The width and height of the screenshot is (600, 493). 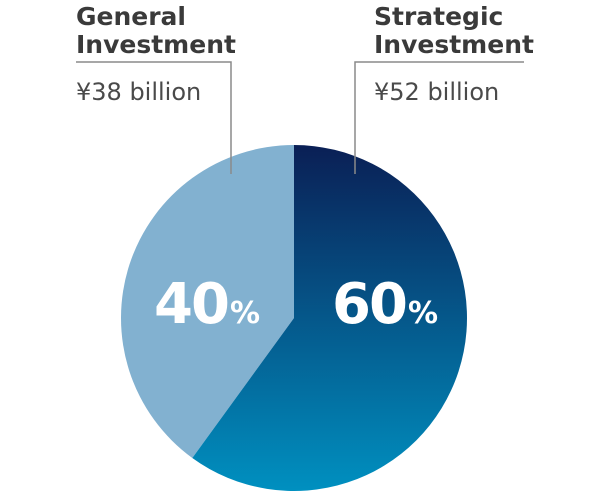 I want to click on percent-symbol-general: %, so click(x=244, y=313).